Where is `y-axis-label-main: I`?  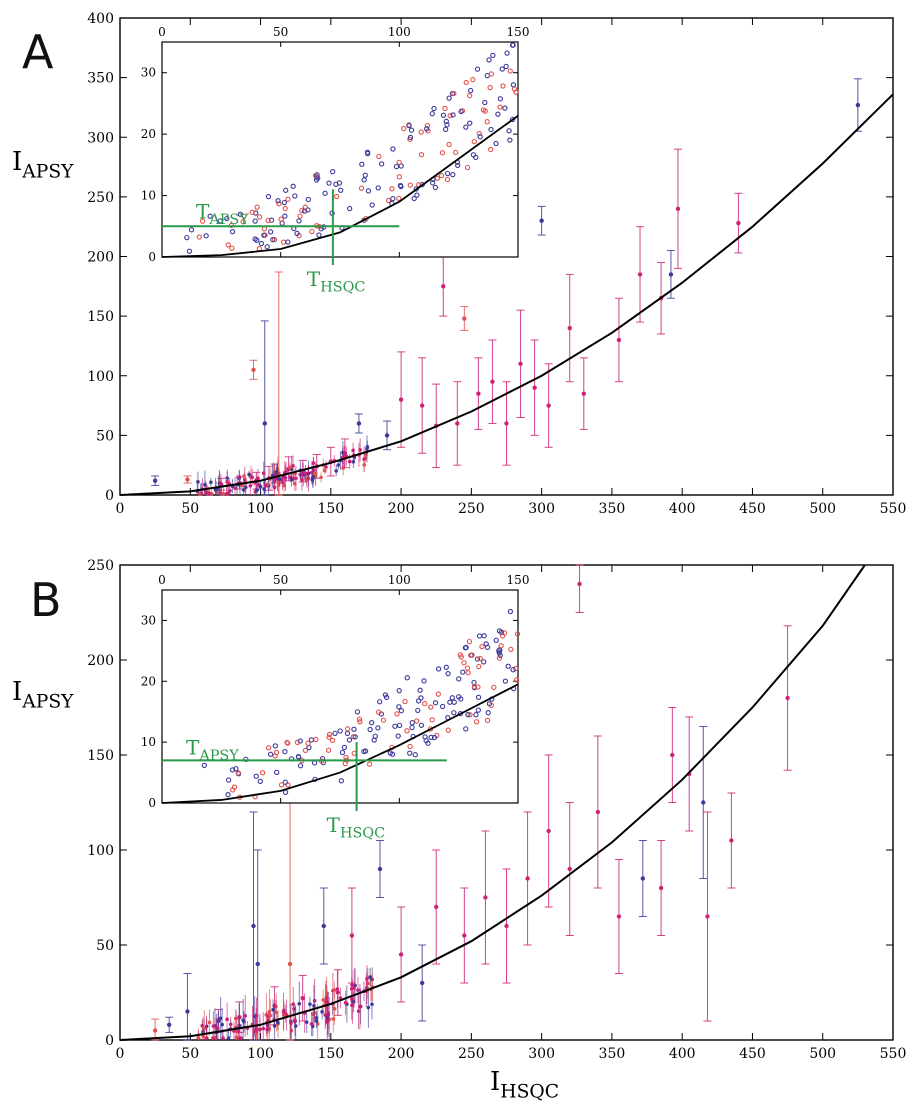 y-axis-label-main: I is located at coordinates (17, 162).